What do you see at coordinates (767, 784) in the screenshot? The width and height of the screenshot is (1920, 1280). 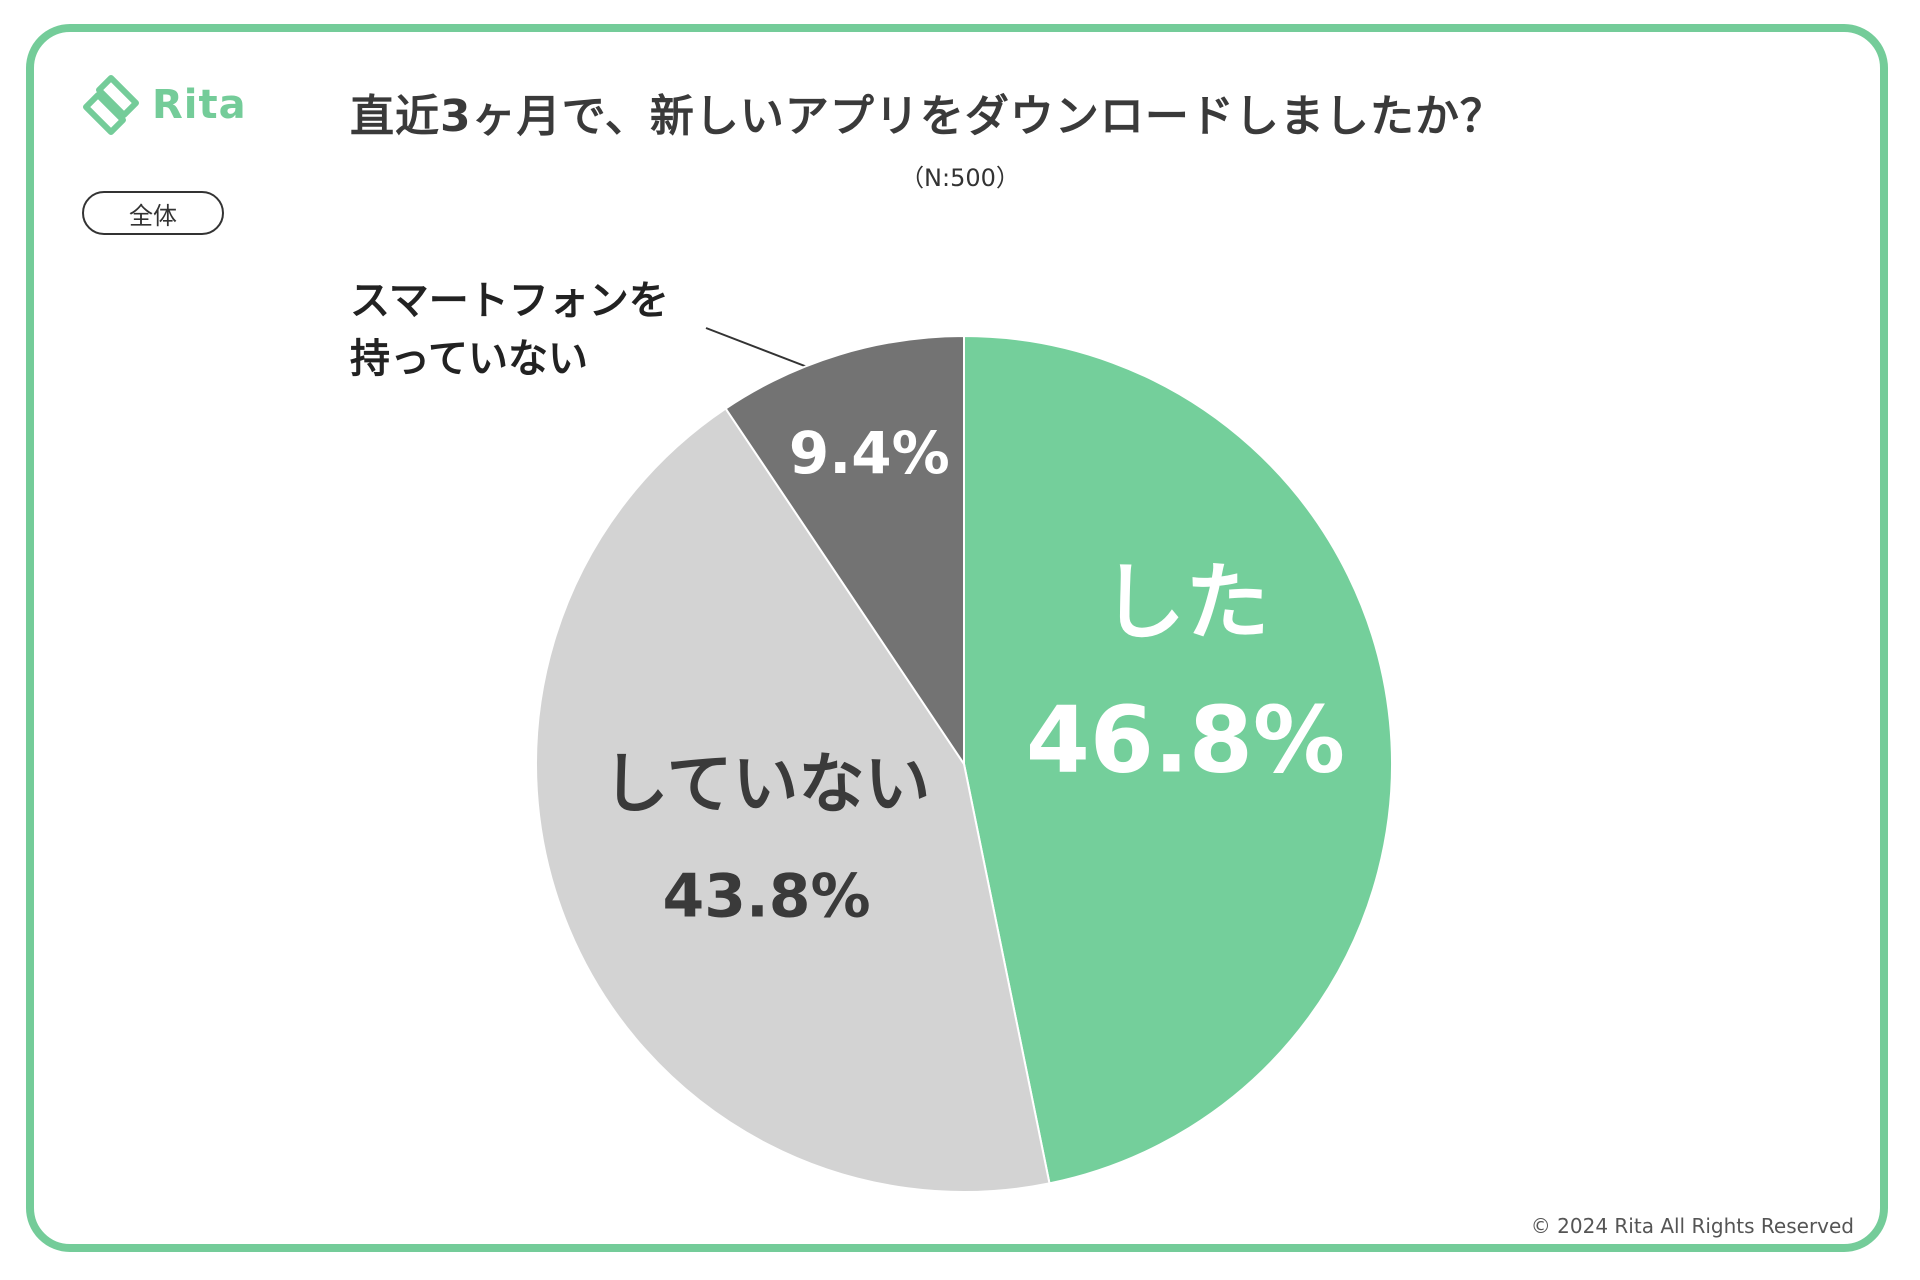 I see `slice-name-label-1: していない` at bounding box center [767, 784].